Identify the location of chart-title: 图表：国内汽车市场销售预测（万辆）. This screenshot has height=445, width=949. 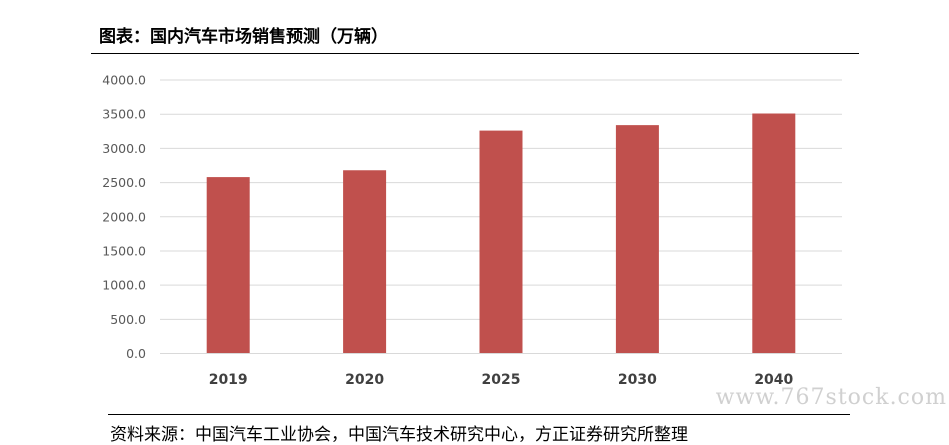
(243, 37).